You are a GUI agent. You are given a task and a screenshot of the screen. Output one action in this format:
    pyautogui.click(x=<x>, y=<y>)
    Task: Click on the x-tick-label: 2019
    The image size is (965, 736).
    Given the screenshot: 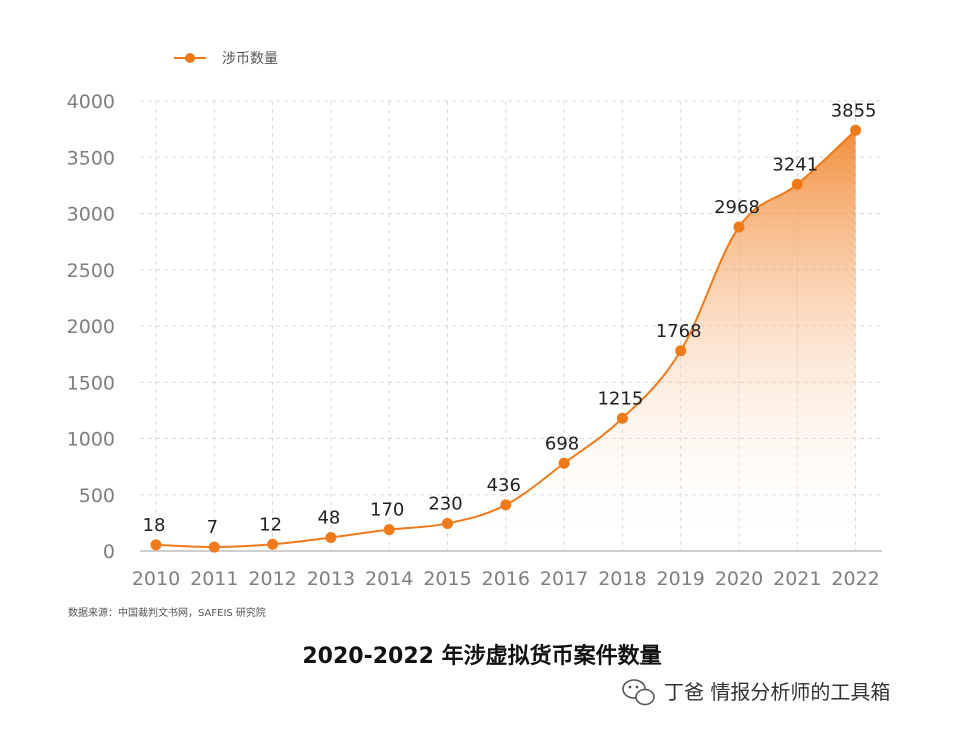 What is the action you would take?
    pyautogui.click(x=681, y=579)
    